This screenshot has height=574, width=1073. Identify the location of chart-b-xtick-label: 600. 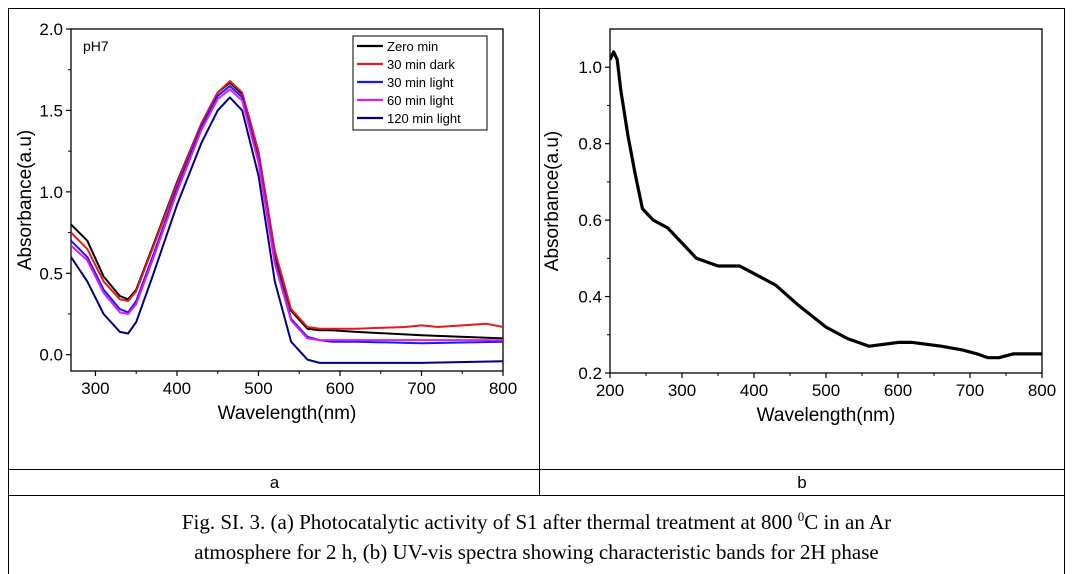
(898, 390).